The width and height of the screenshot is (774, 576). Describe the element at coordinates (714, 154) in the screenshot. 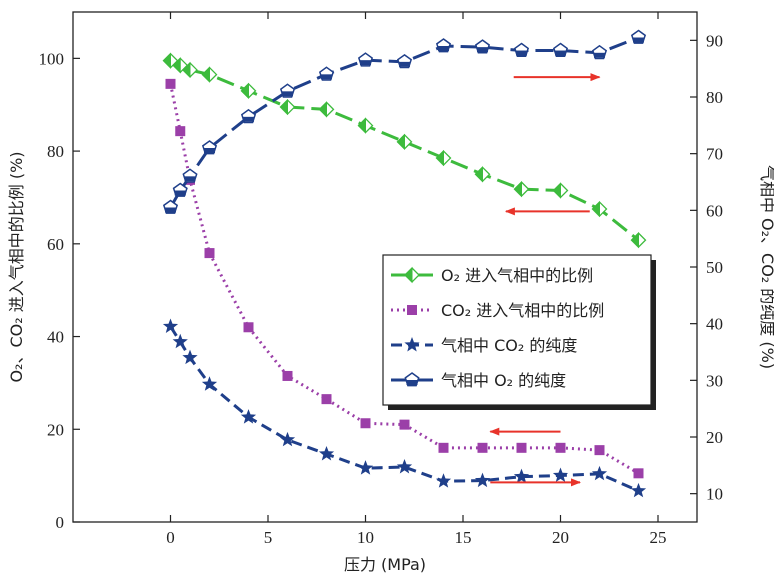

I see `y-right-tick-label: 70` at that location.